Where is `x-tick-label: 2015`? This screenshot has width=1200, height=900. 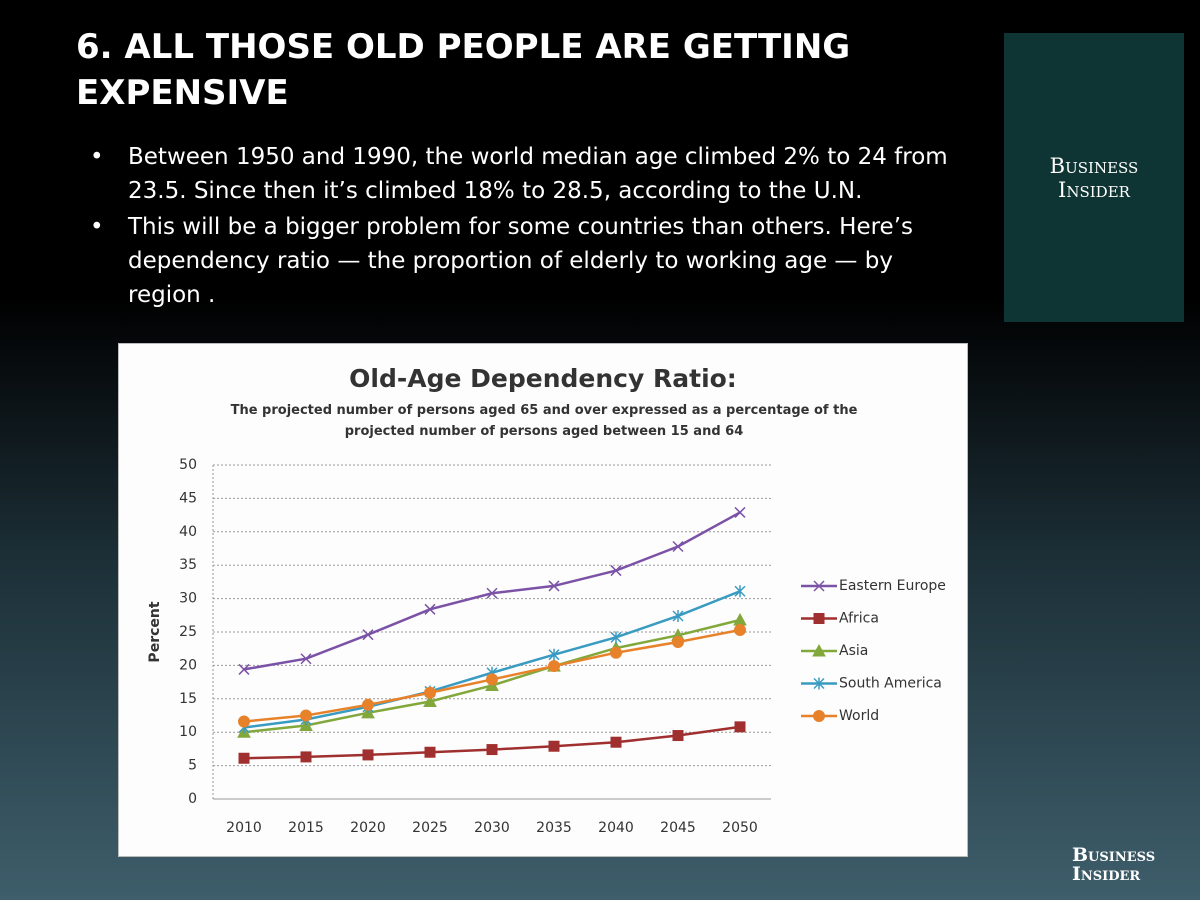 x-tick-label: 2015 is located at coordinates (306, 828).